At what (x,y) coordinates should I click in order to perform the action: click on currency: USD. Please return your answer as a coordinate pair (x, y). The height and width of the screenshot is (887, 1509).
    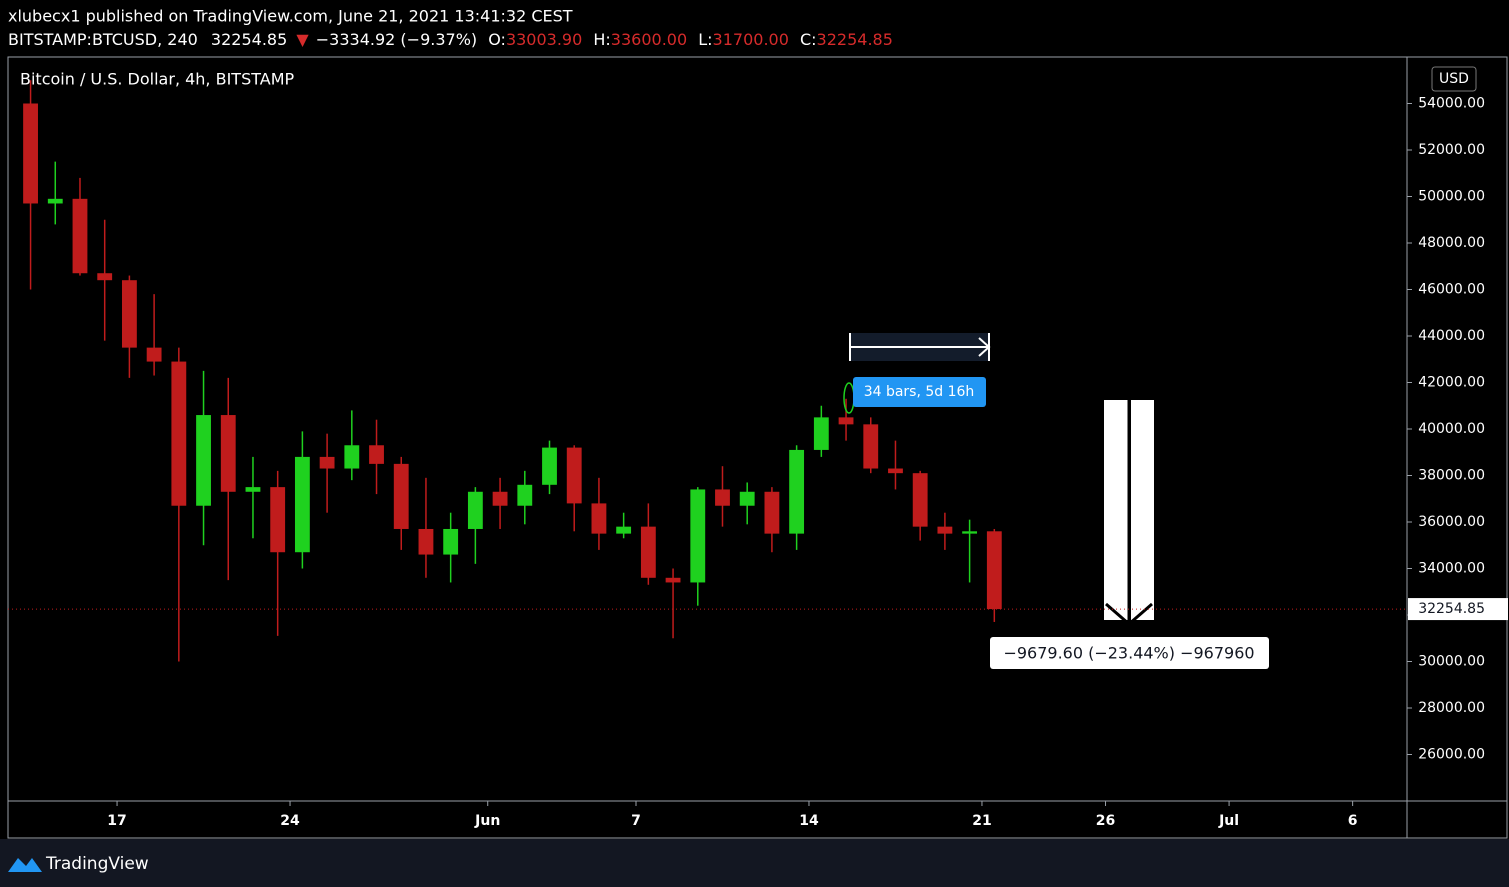
    Looking at the image, I should click on (1454, 79).